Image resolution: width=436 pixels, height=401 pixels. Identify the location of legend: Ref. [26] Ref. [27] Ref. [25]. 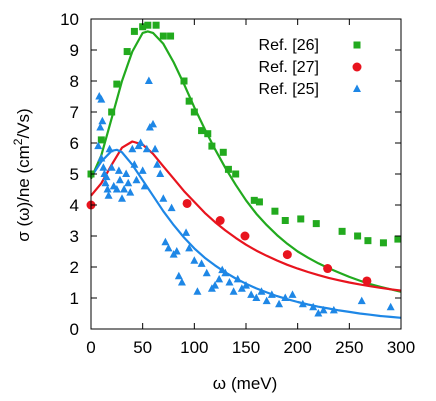
(310, 67).